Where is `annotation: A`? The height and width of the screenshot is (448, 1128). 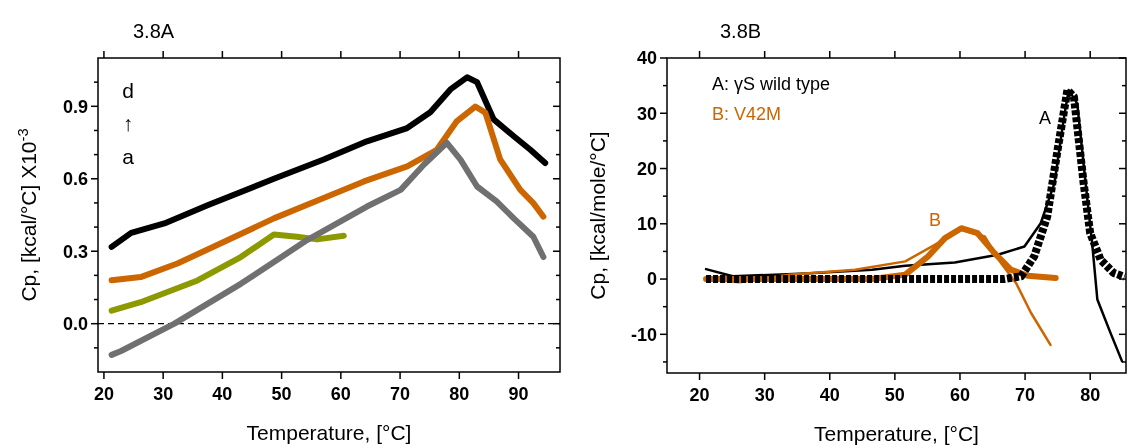 annotation: A is located at coordinates (1045, 118).